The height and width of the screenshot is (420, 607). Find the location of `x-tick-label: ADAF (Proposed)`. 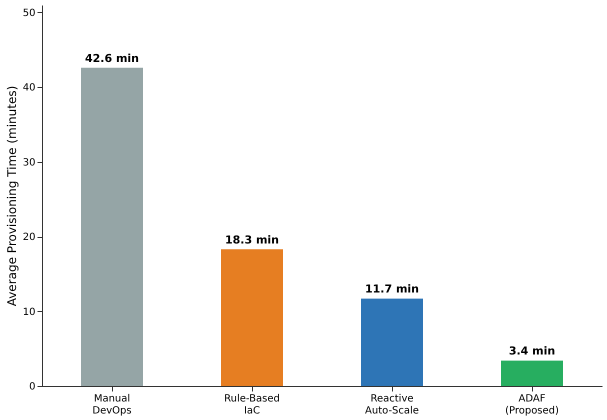

x-tick-label: ADAF (Proposed) is located at coordinates (532, 405).